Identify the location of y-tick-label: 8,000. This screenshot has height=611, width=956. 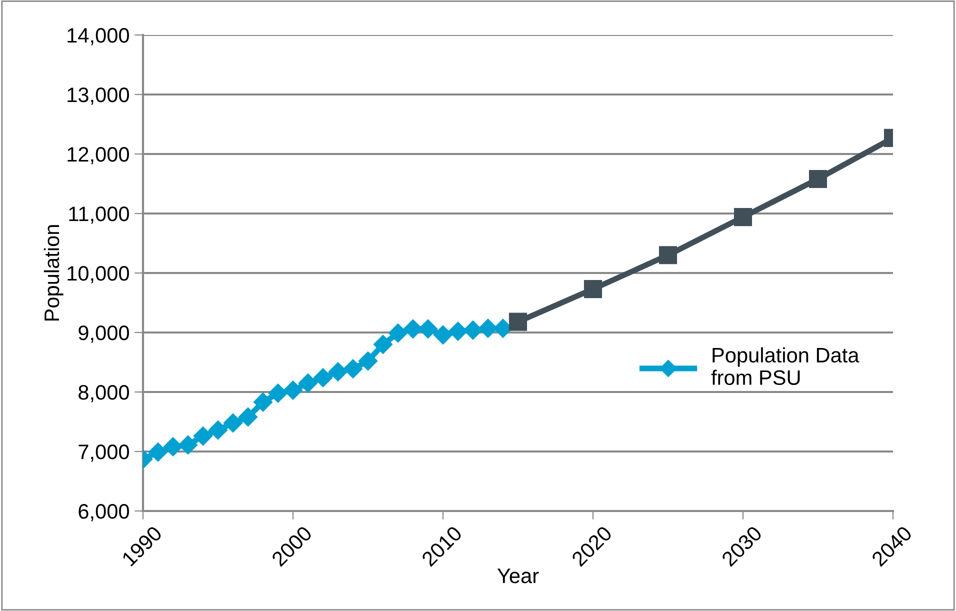
(103, 393).